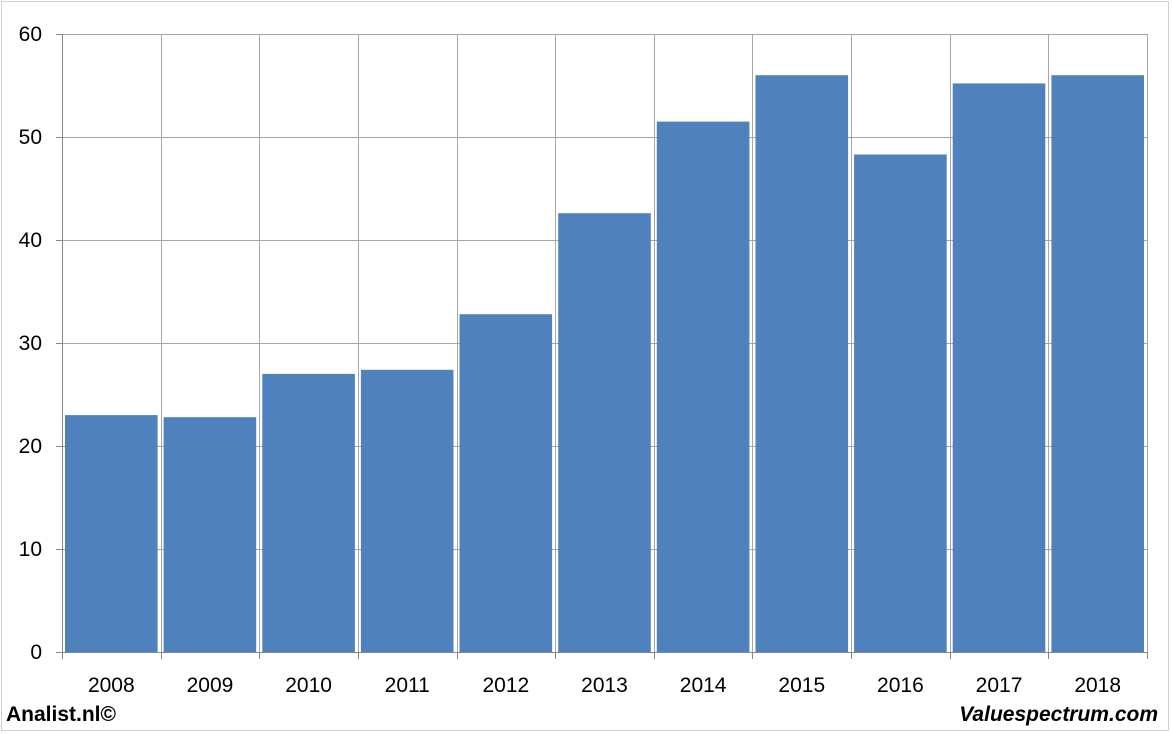 Image resolution: width=1172 pixels, height=734 pixels. What do you see at coordinates (1097, 363) in the screenshot?
I see `bar-2018` at bounding box center [1097, 363].